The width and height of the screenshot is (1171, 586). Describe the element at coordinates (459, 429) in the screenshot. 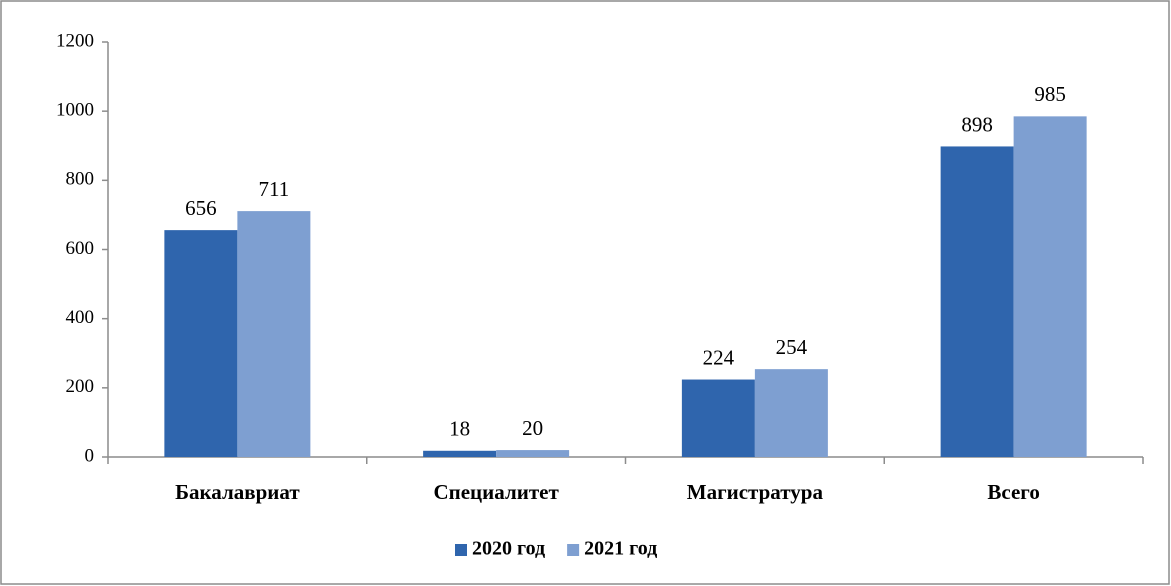

I see `data-label: 18` at that location.